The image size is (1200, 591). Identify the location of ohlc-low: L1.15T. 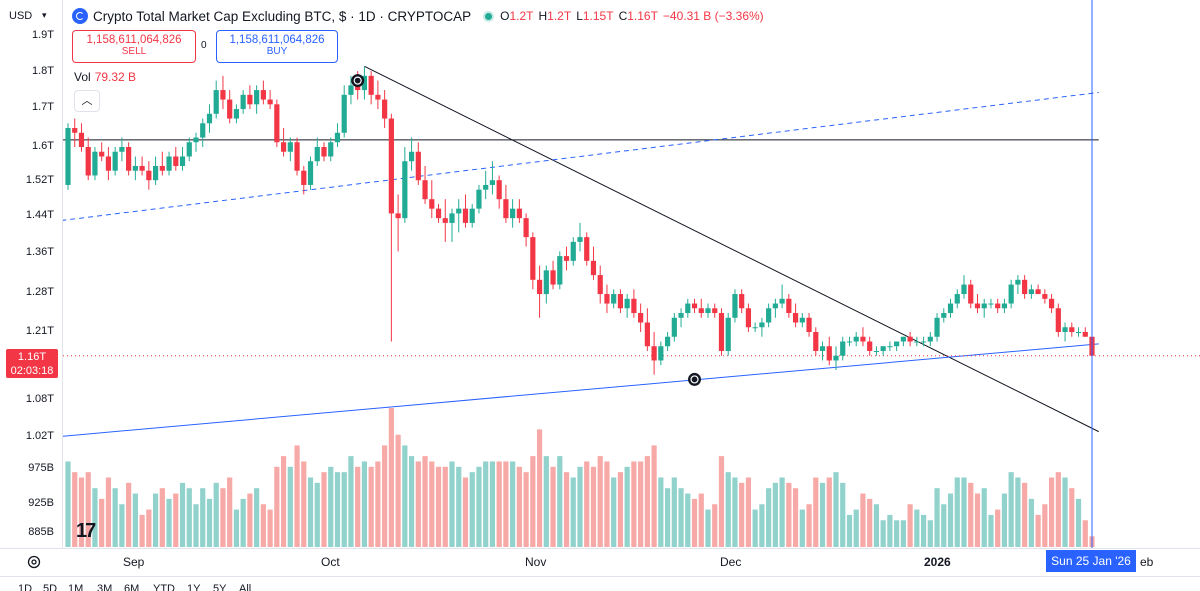
(595, 16).